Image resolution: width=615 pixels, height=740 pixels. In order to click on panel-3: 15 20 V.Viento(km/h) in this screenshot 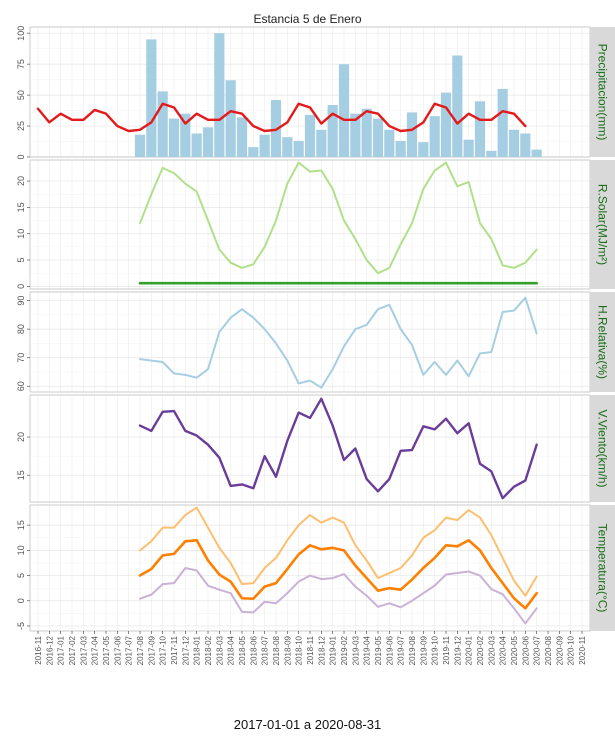, I will do `click(315, 448)`.